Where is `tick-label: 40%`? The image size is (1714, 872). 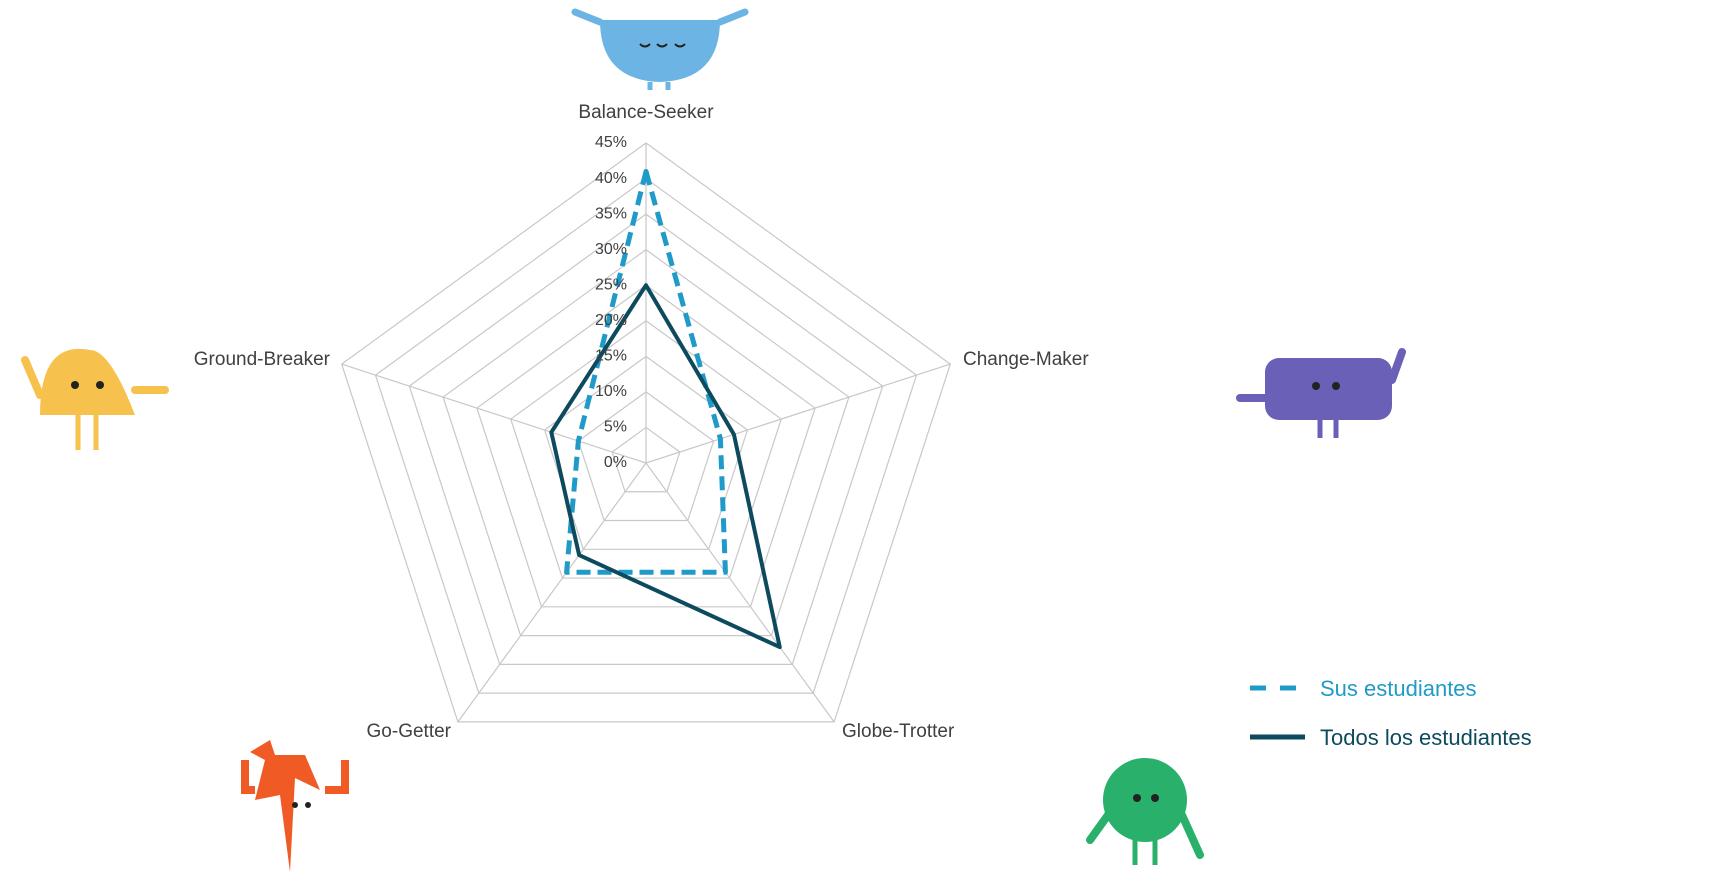 tick-label: 40% is located at coordinates (611, 178).